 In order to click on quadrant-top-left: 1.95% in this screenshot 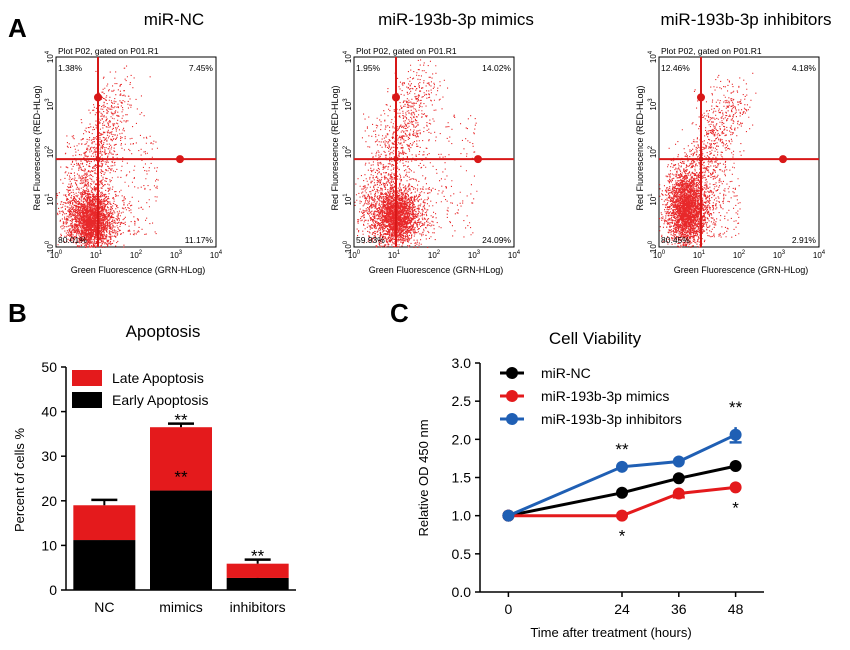, I will do `click(368, 68)`.